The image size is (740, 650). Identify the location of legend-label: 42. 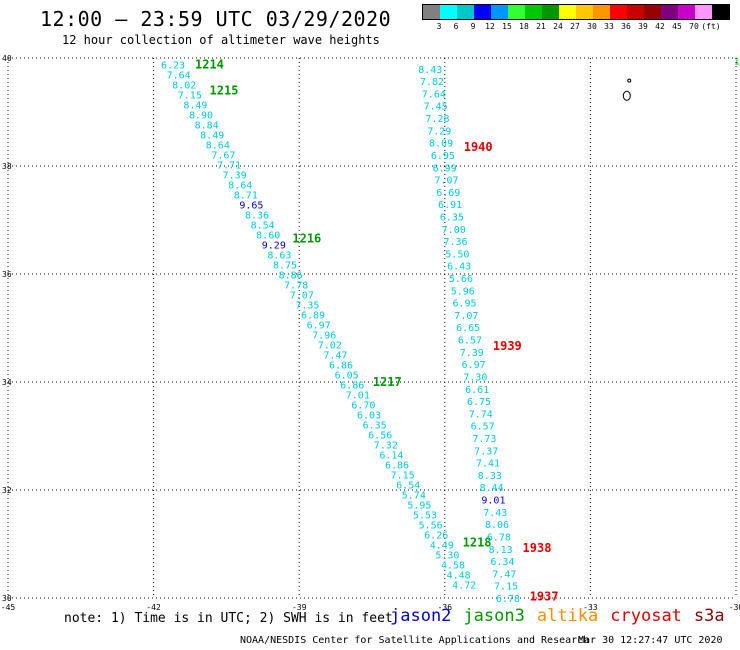
(660, 26).